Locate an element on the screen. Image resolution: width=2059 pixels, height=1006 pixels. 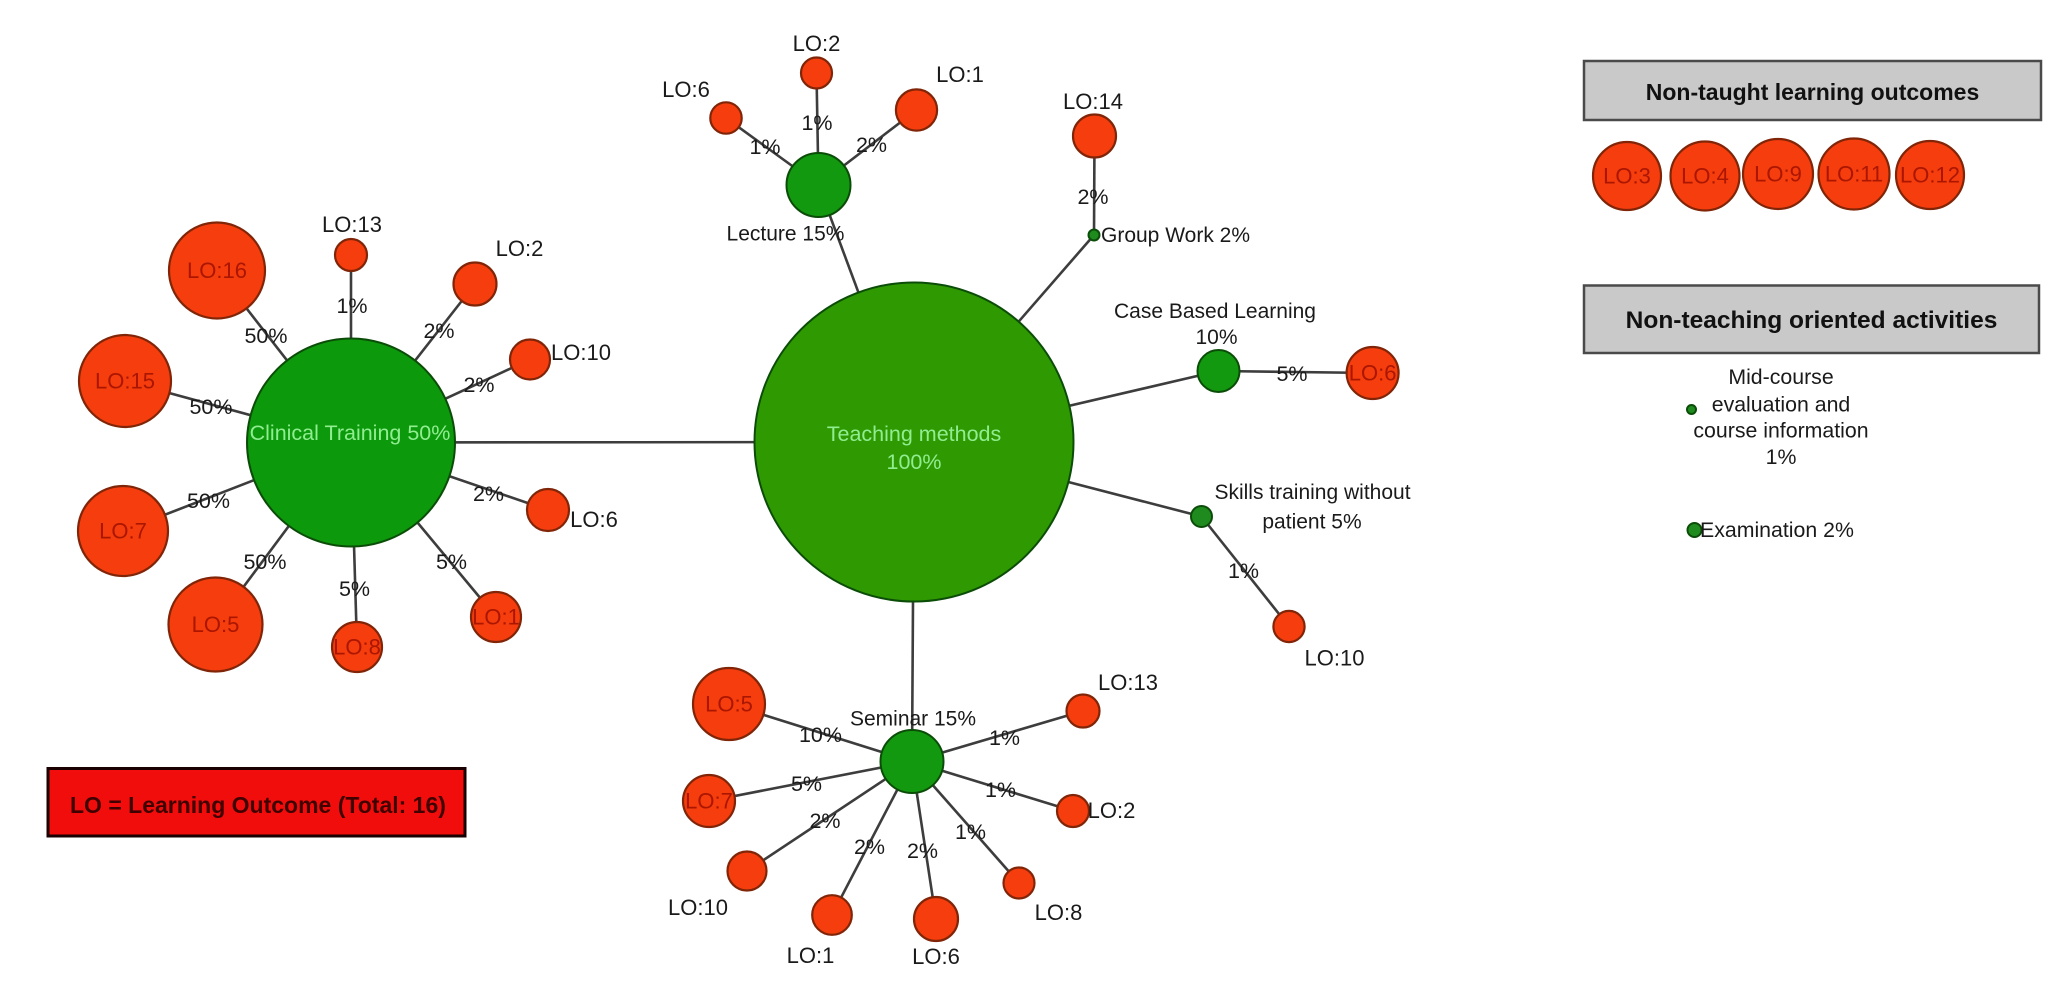
svg-text: Case Based Learning is located at coordinates (1215, 311).